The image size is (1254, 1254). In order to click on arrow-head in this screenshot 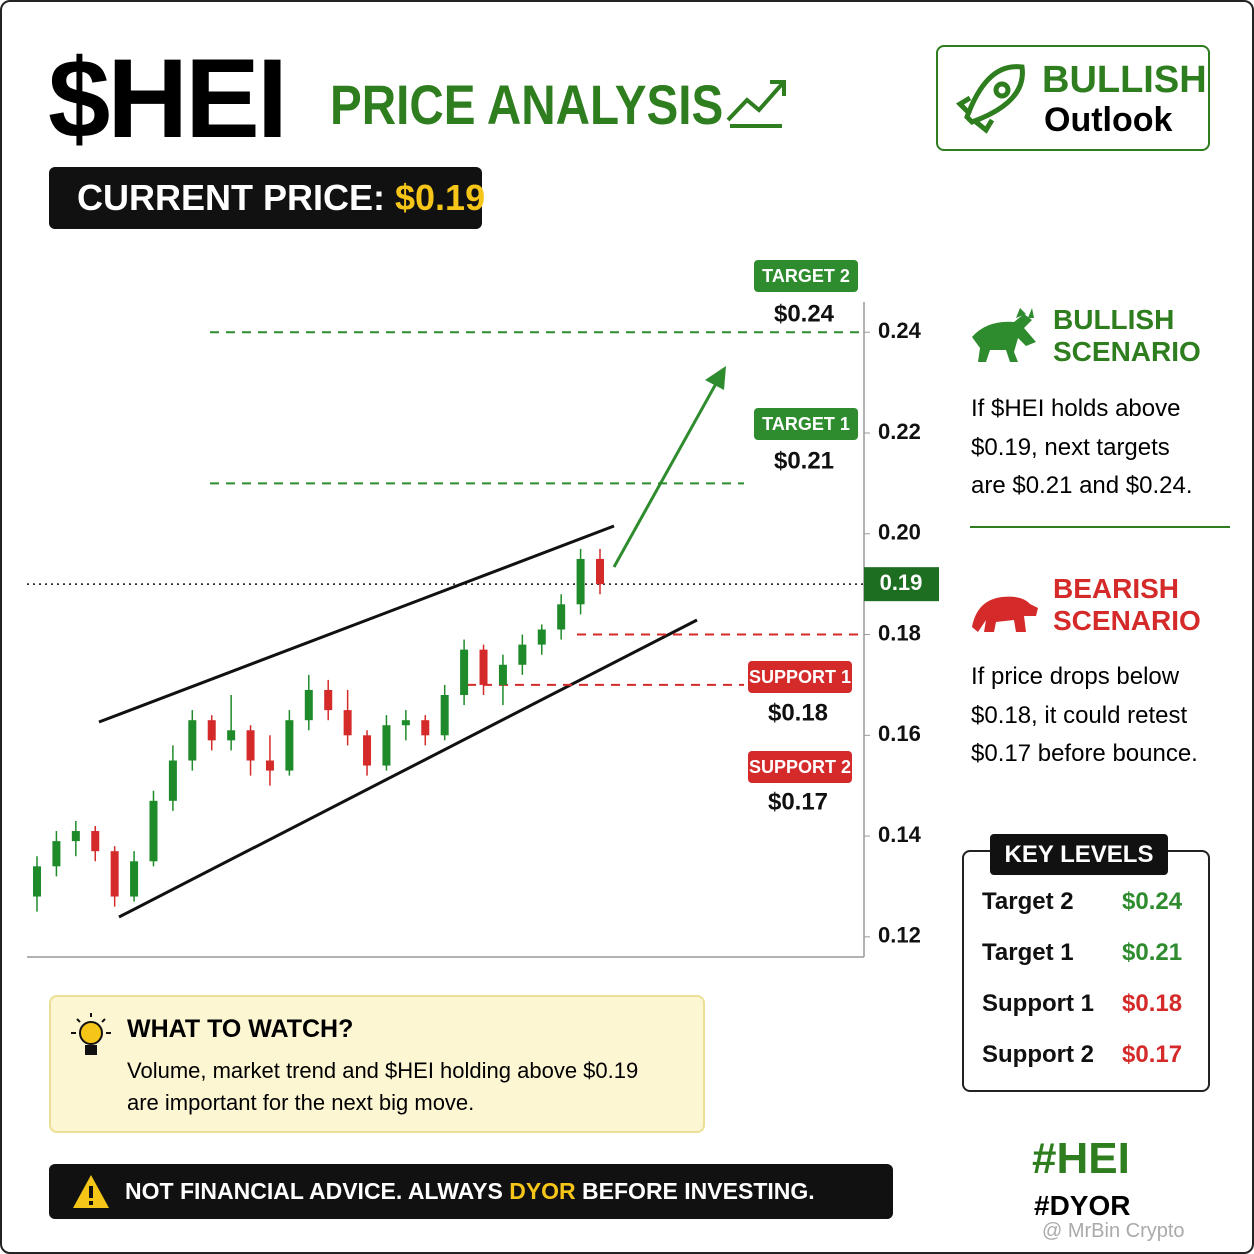, I will do `click(715, 378)`.